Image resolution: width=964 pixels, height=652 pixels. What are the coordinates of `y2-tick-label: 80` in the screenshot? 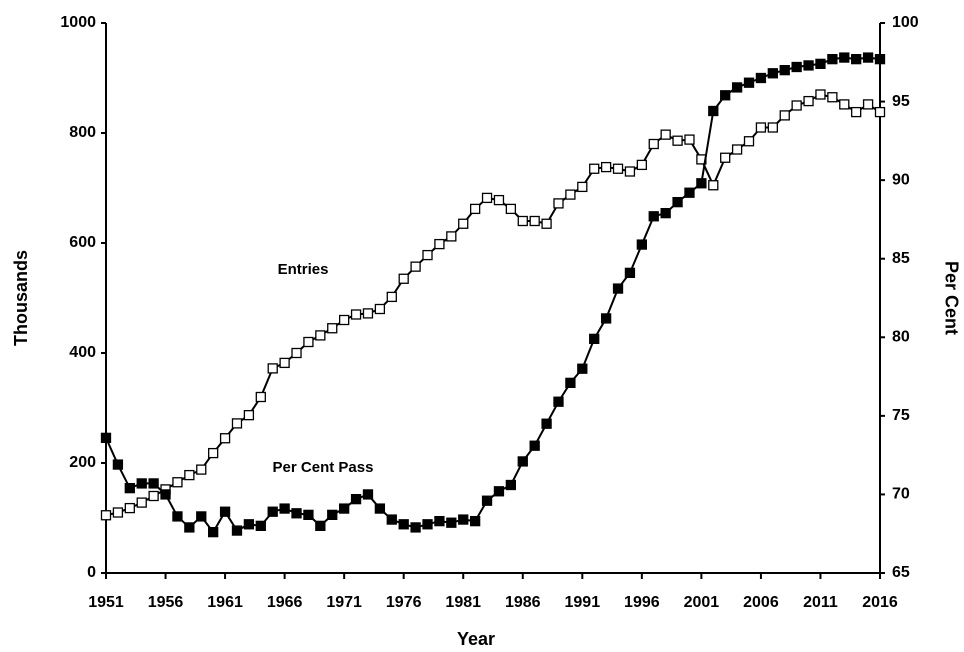 It's located at (901, 337).